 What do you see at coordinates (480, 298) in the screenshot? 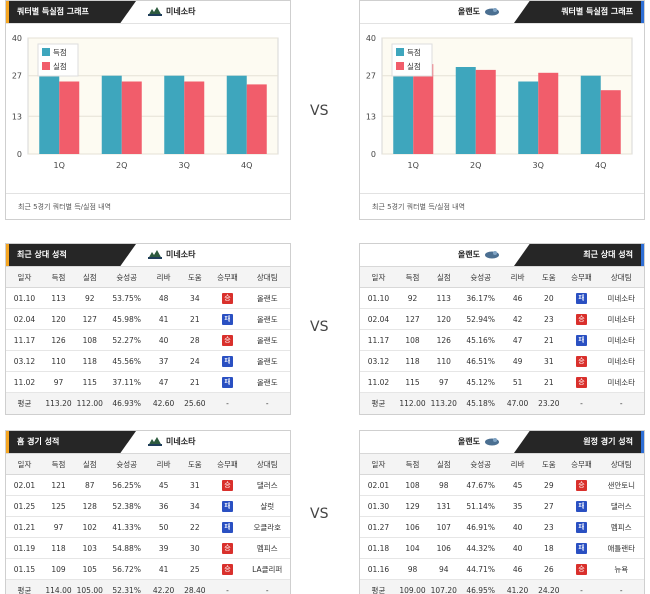
I see `table-cell: 36.17%` at bounding box center [480, 298].